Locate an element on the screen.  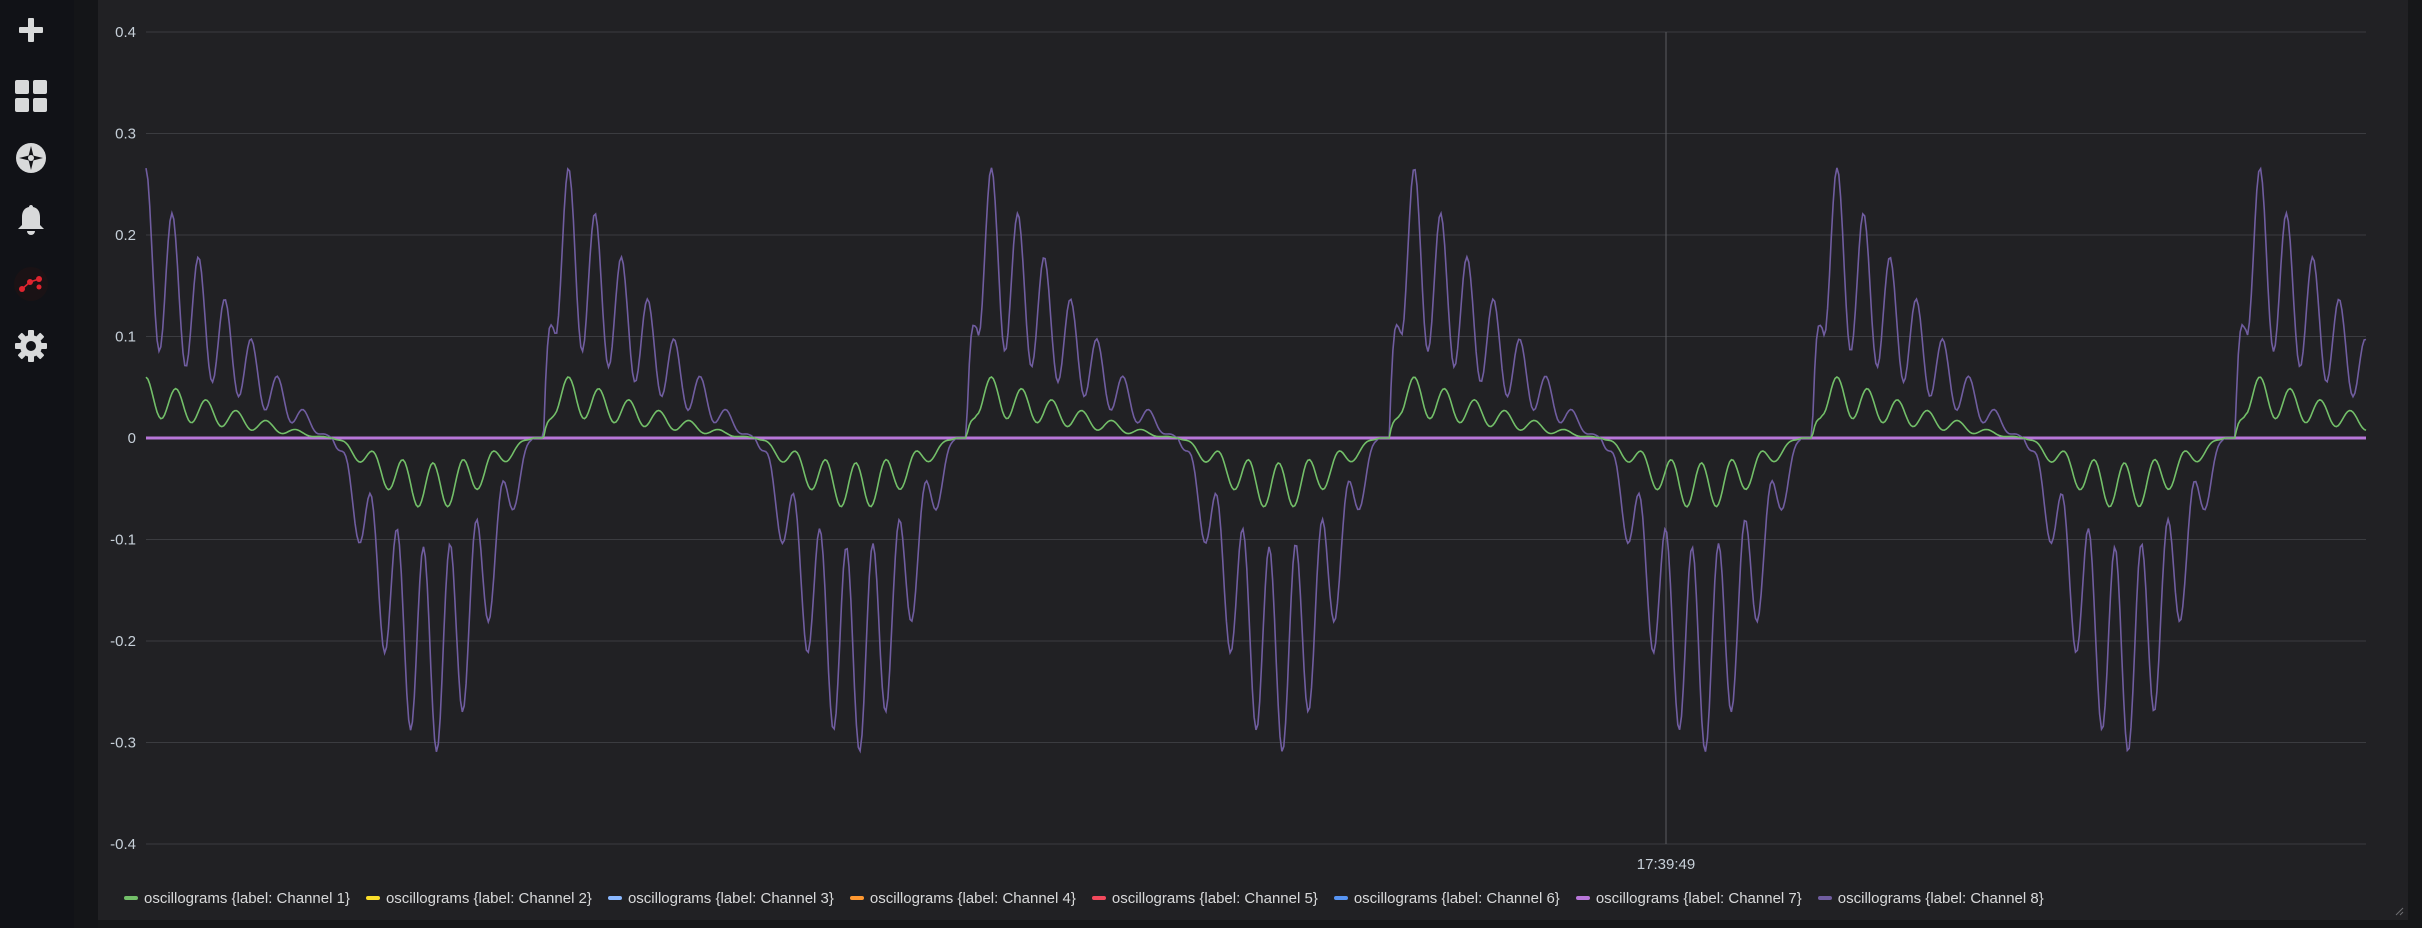
sidebar-item-alerting is located at coordinates (31, 220).